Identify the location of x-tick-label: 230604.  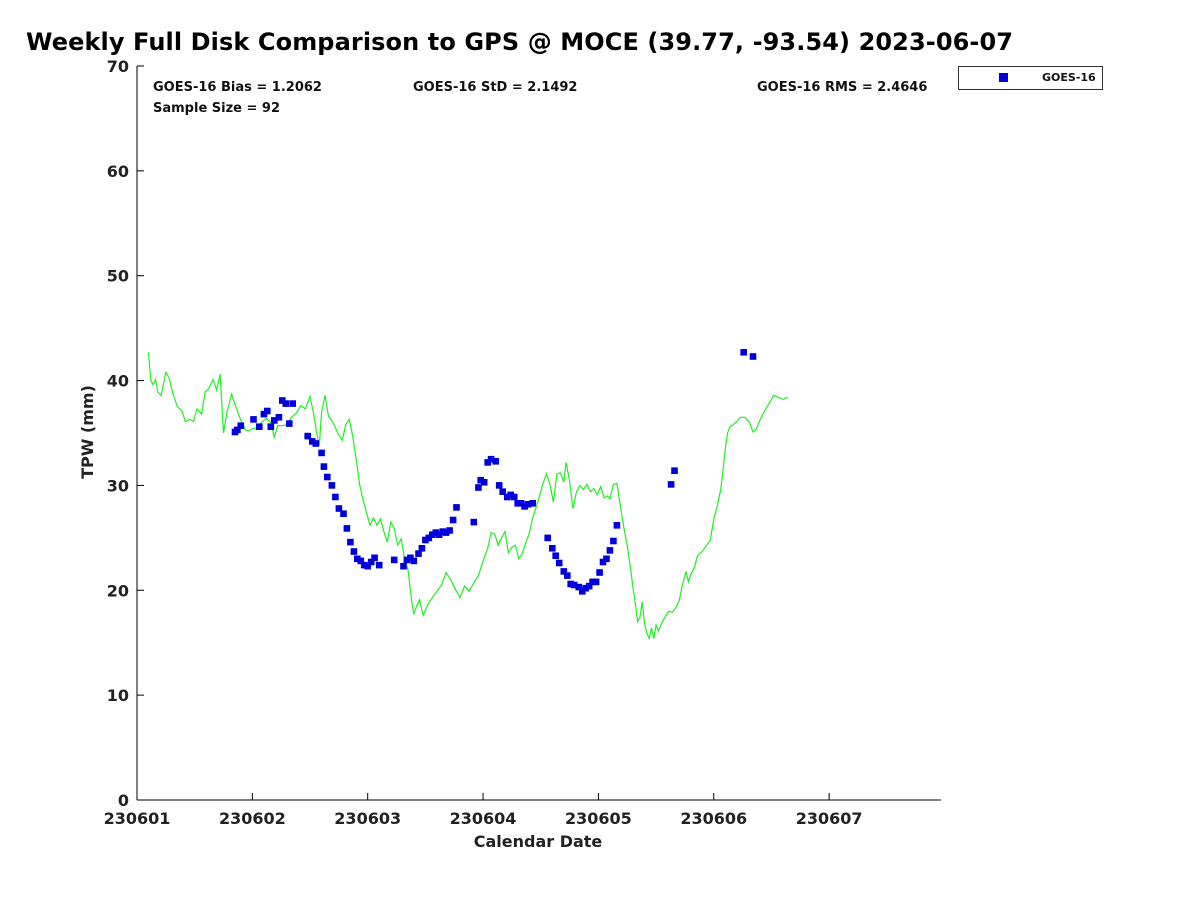
(483, 818).